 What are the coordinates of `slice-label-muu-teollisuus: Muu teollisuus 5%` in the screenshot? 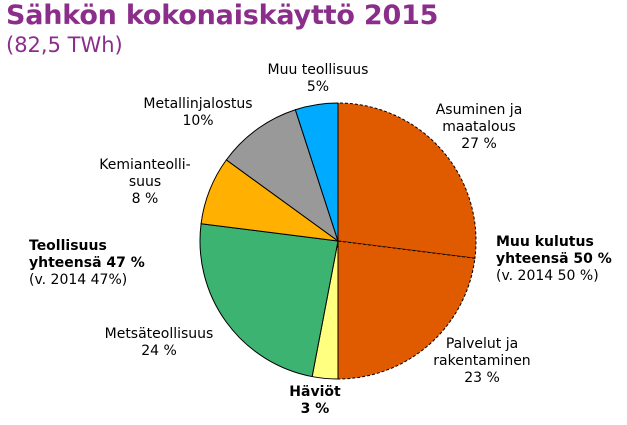 It's located at (318, 78).